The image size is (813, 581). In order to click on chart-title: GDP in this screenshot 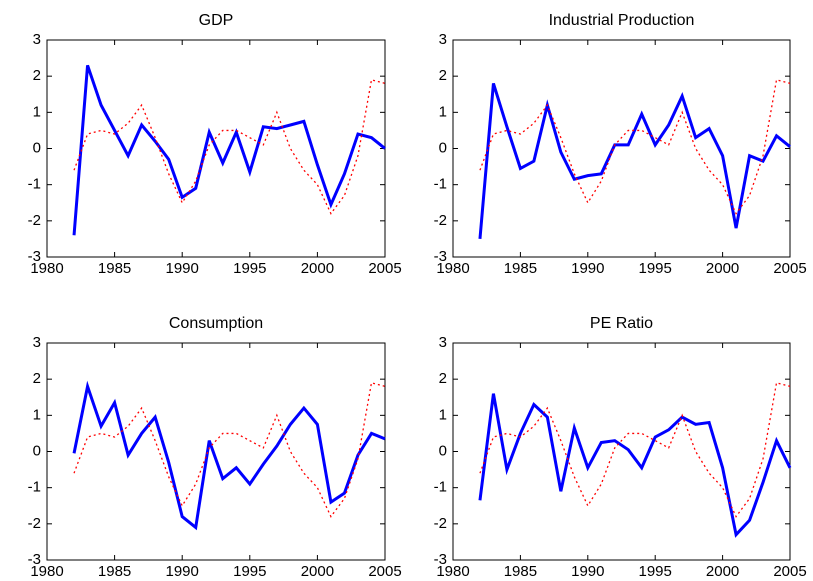, I will do `click(216, 20)`.